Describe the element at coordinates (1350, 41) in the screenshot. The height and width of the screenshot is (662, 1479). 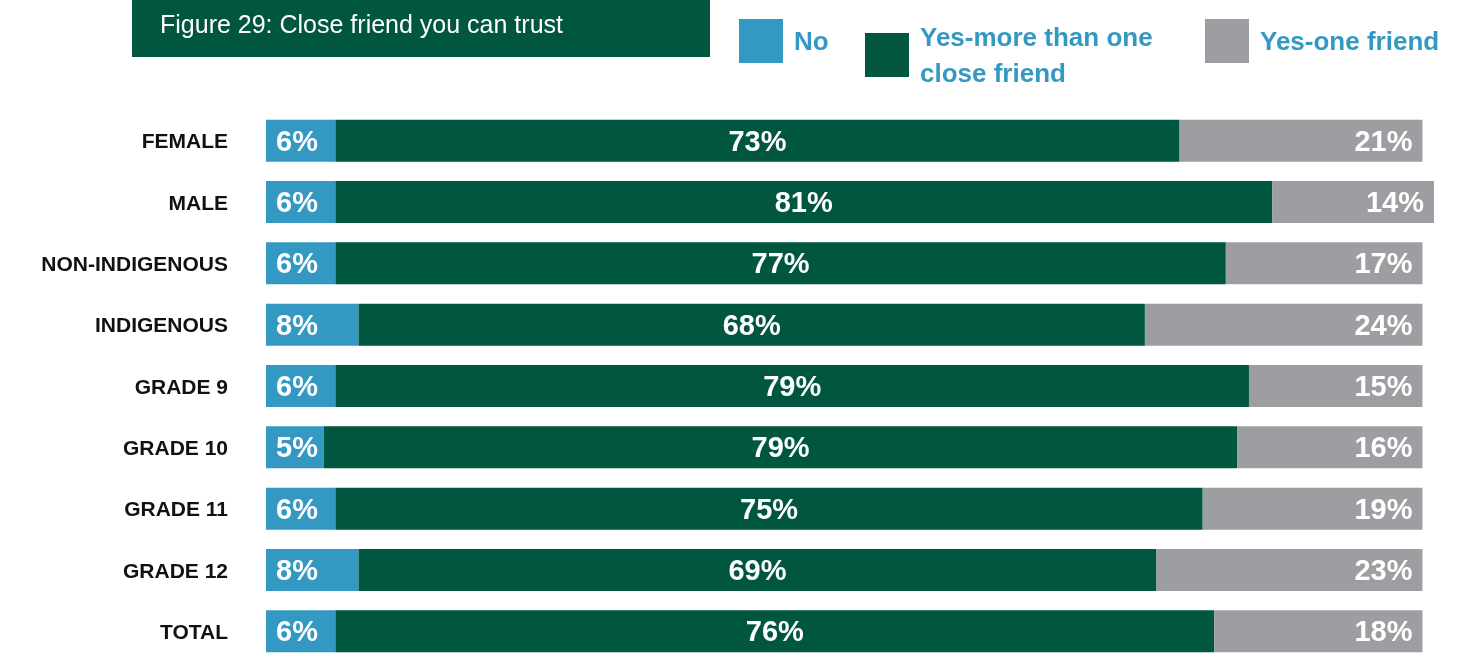
I see `legend-label: Yes-one friend` at that location.